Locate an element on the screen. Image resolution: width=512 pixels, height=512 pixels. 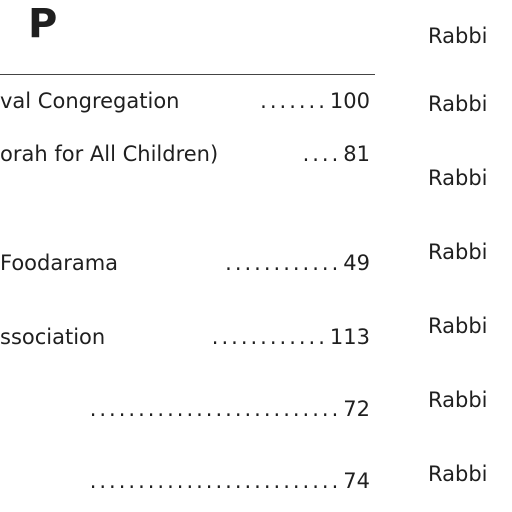
index-entry: orah for All Children) .... 81 is located at coordinates (185, 154).